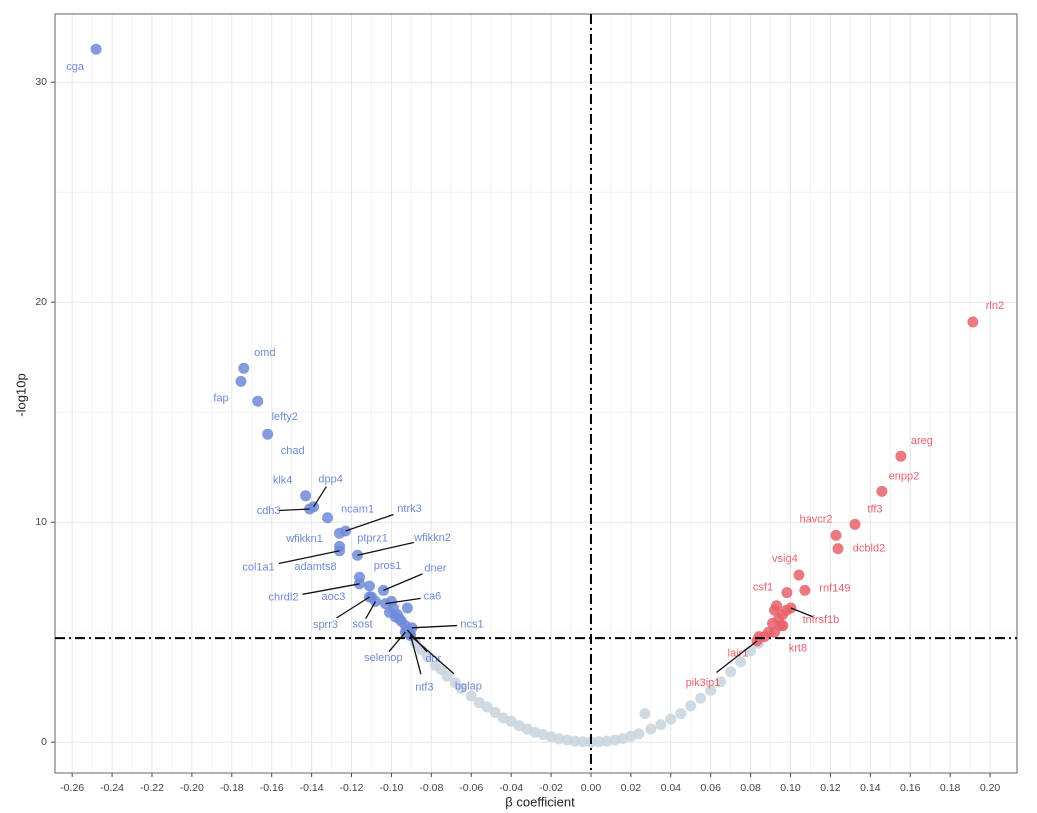 This screenshot has width=1037, height=813. I want to click on x-tick-label: -0.08, so click(431, 788).